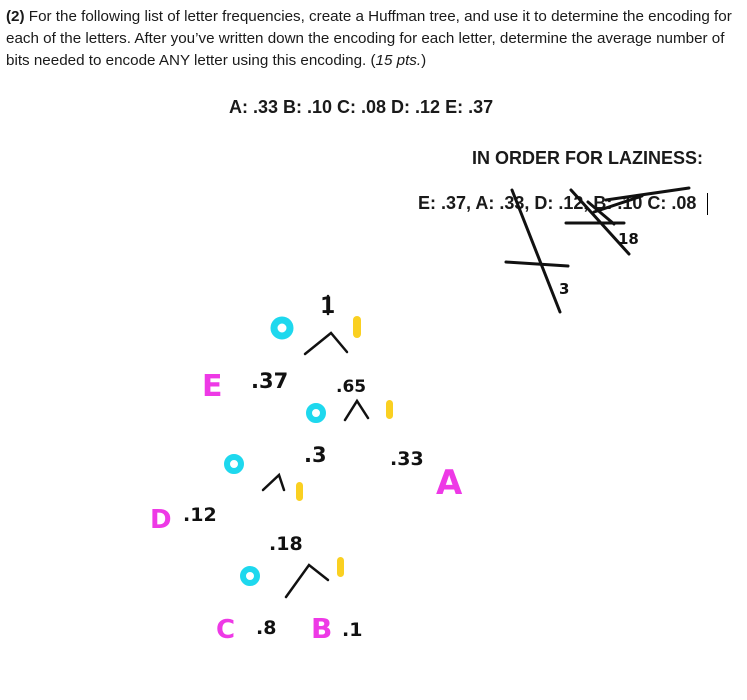  What do you see at coordinates (597, 250) in the screenshot?
I see `strikeout-scribbles` at bounding box center [597, 250].